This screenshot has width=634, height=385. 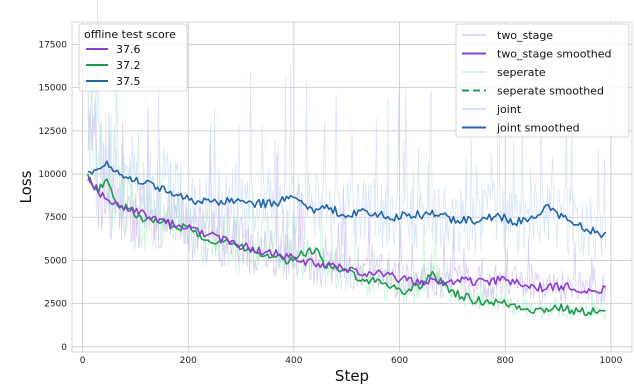 I want to click on x-axis-label: Step, so click(x=352, y=376).